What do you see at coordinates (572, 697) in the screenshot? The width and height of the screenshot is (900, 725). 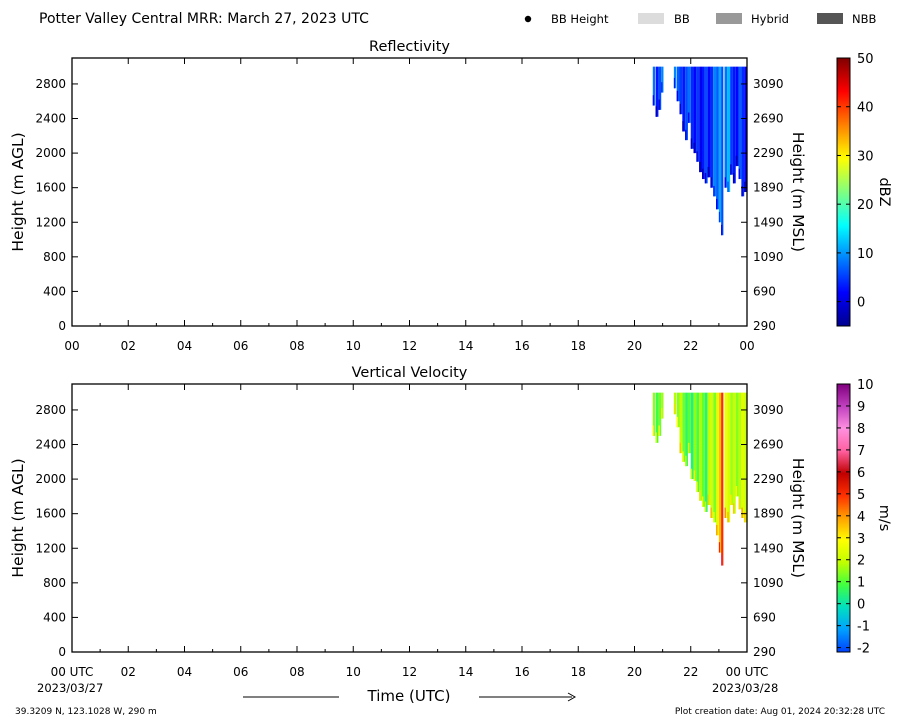 I see `time-arrow-head-icon` at bounding box center [572, 697].